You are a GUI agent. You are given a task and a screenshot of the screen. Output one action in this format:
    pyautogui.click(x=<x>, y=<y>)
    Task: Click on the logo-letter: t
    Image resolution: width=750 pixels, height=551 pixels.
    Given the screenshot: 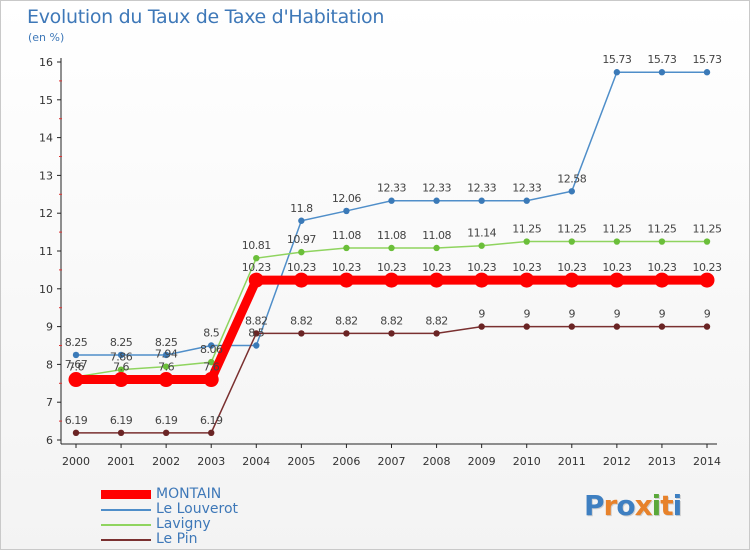 What is the action you would take?
    pyautogui.click(x=666, y=505)
    